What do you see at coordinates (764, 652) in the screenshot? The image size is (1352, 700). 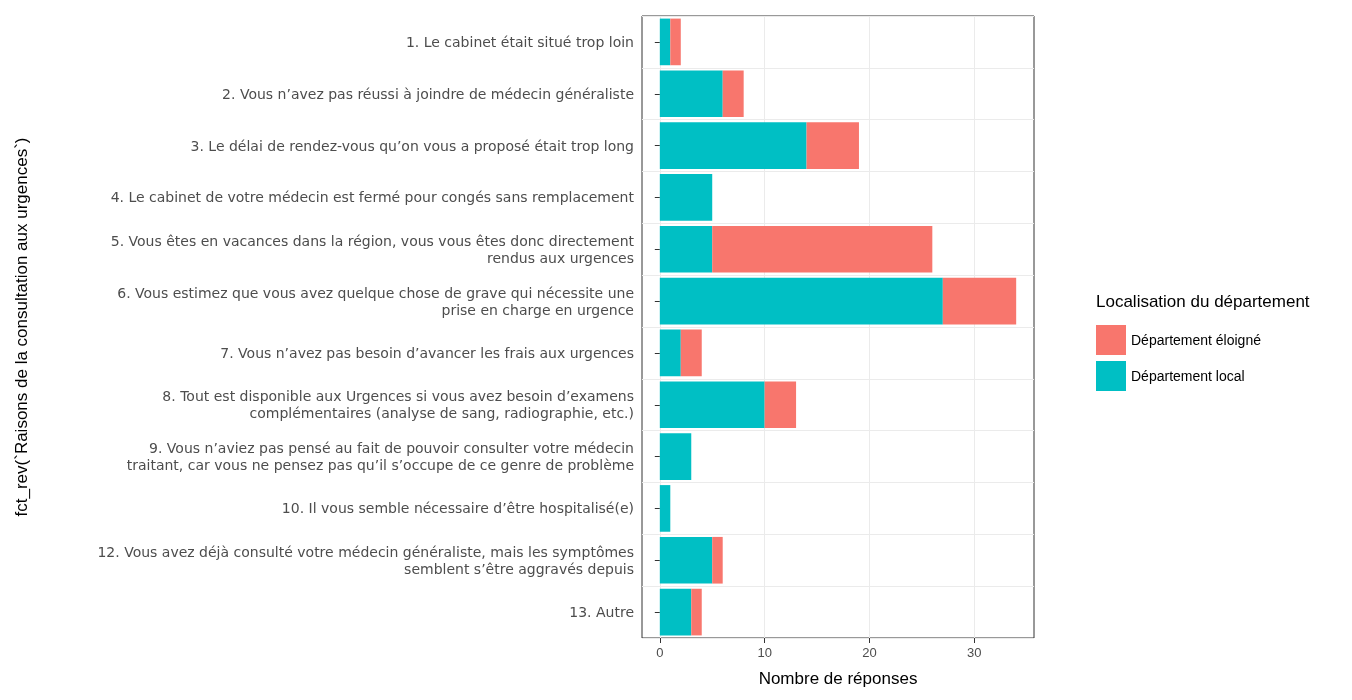 I see `x-tick-label: 10` at bounding box center [764, 652].